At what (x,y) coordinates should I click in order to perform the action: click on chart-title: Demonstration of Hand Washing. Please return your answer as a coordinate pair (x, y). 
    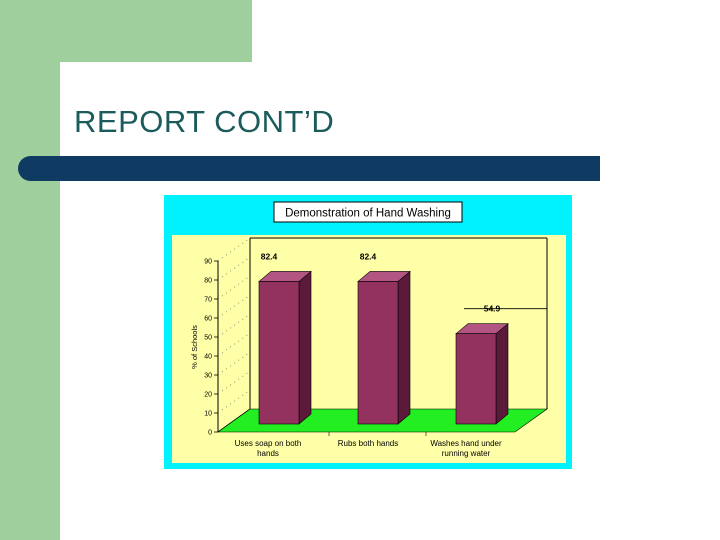
    Looking at the image, I should click on (368, 214).